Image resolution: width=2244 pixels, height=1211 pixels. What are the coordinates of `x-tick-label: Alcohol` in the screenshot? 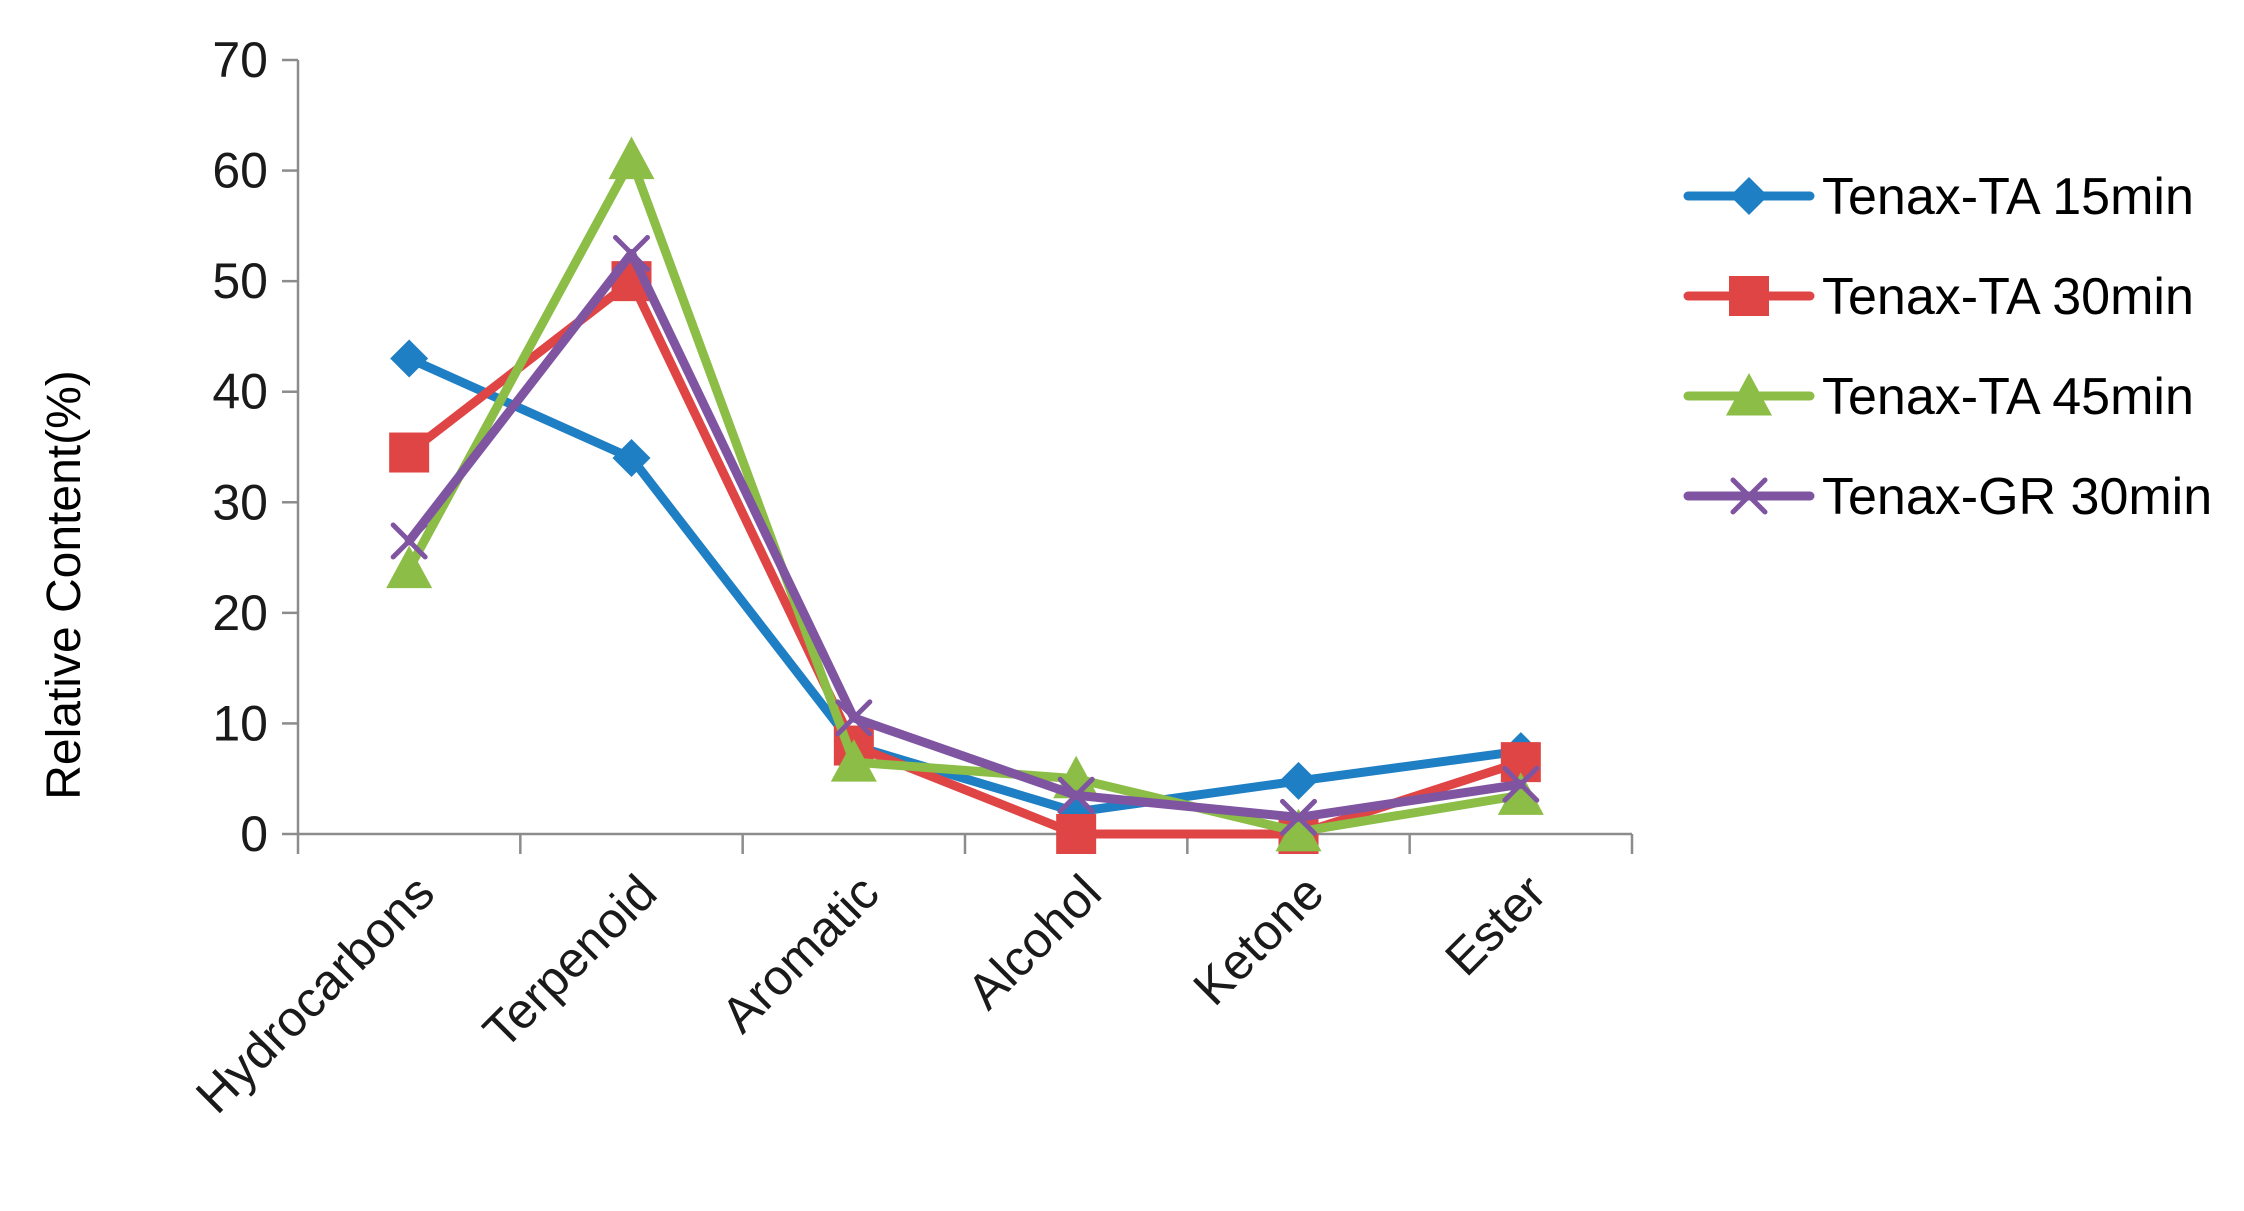 It's located at (1034, 942).